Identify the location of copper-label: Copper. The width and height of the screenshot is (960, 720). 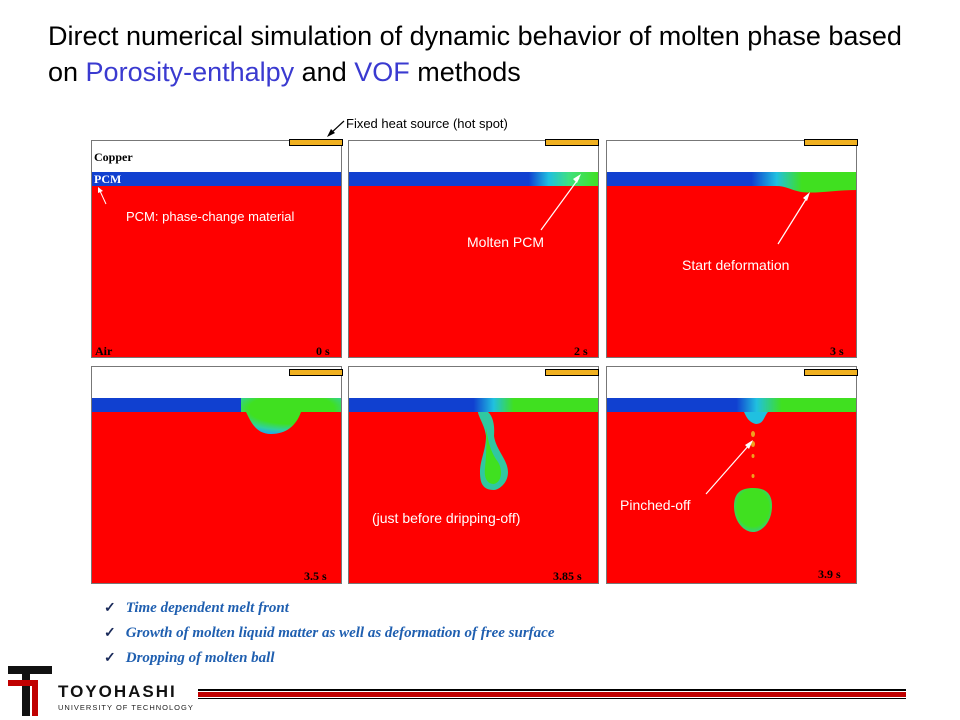
(113, 157).